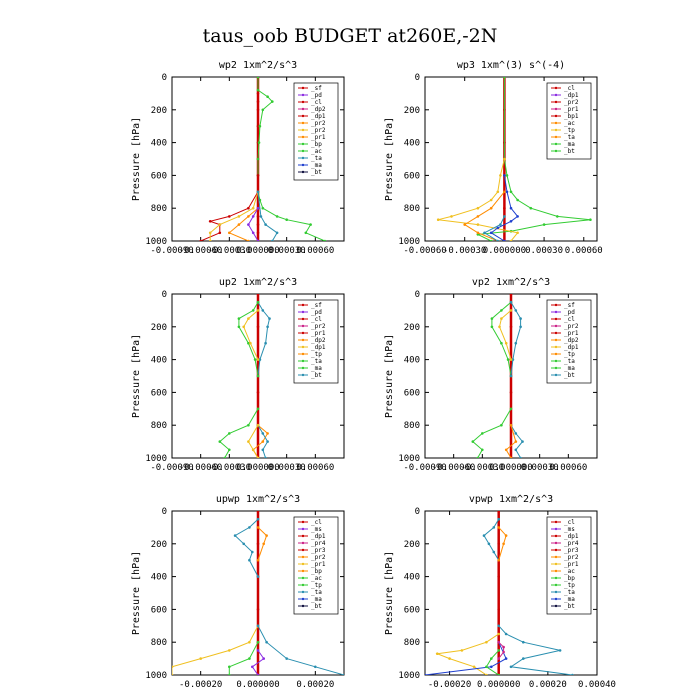 This screenshot has height=700, width=700. What do you see at coordinates (548, 685) in the screenshot?
I see `x-tick-label: 0.00020` at bounding box center [548, 685].